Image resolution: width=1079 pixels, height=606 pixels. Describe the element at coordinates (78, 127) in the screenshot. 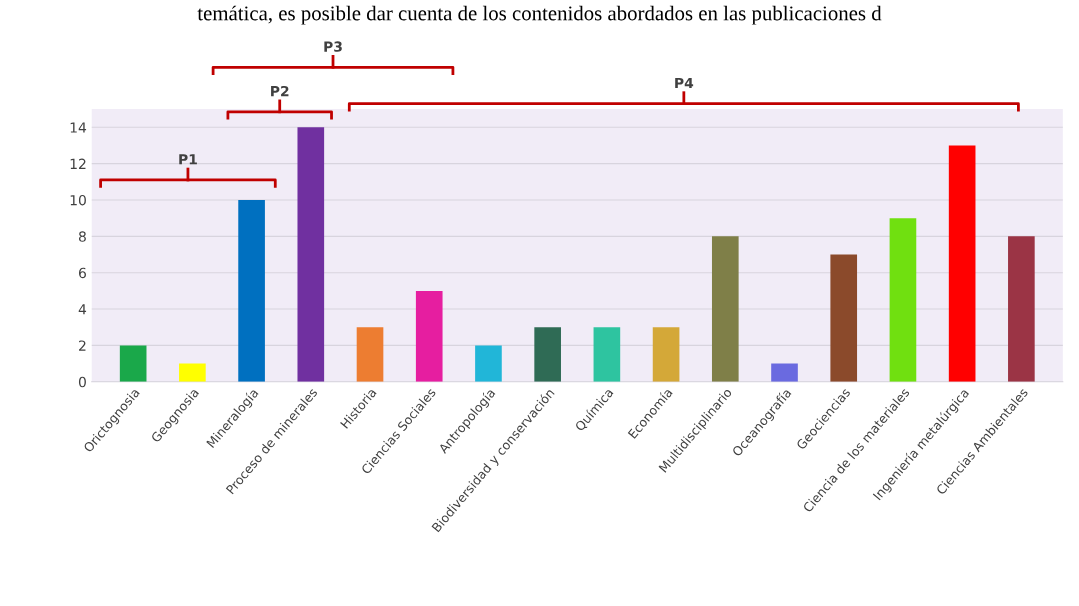

I see `y-tick-label: 14` at that location.